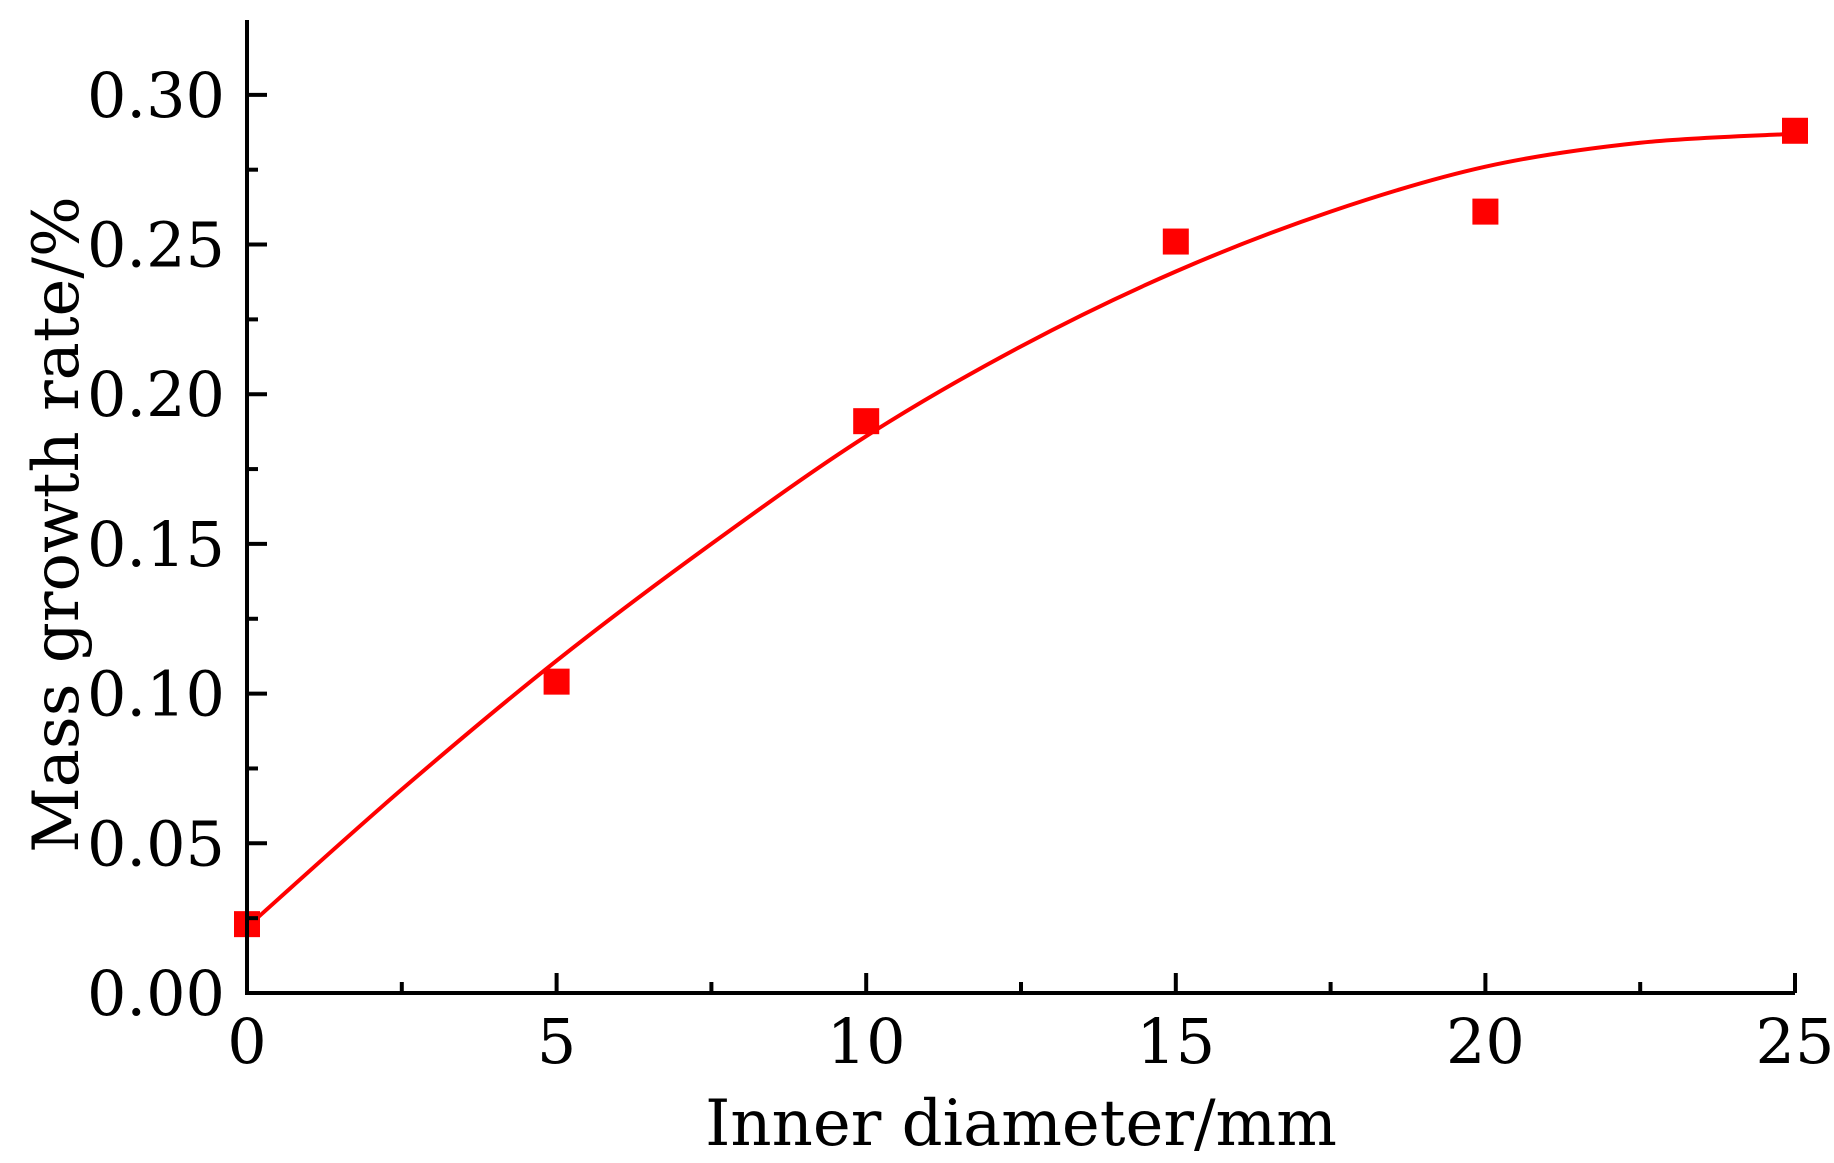  Describe the element at coordinates (57, 524) in the screenshot. I see `y-axis-title: Mass growth rate/%` at that location.